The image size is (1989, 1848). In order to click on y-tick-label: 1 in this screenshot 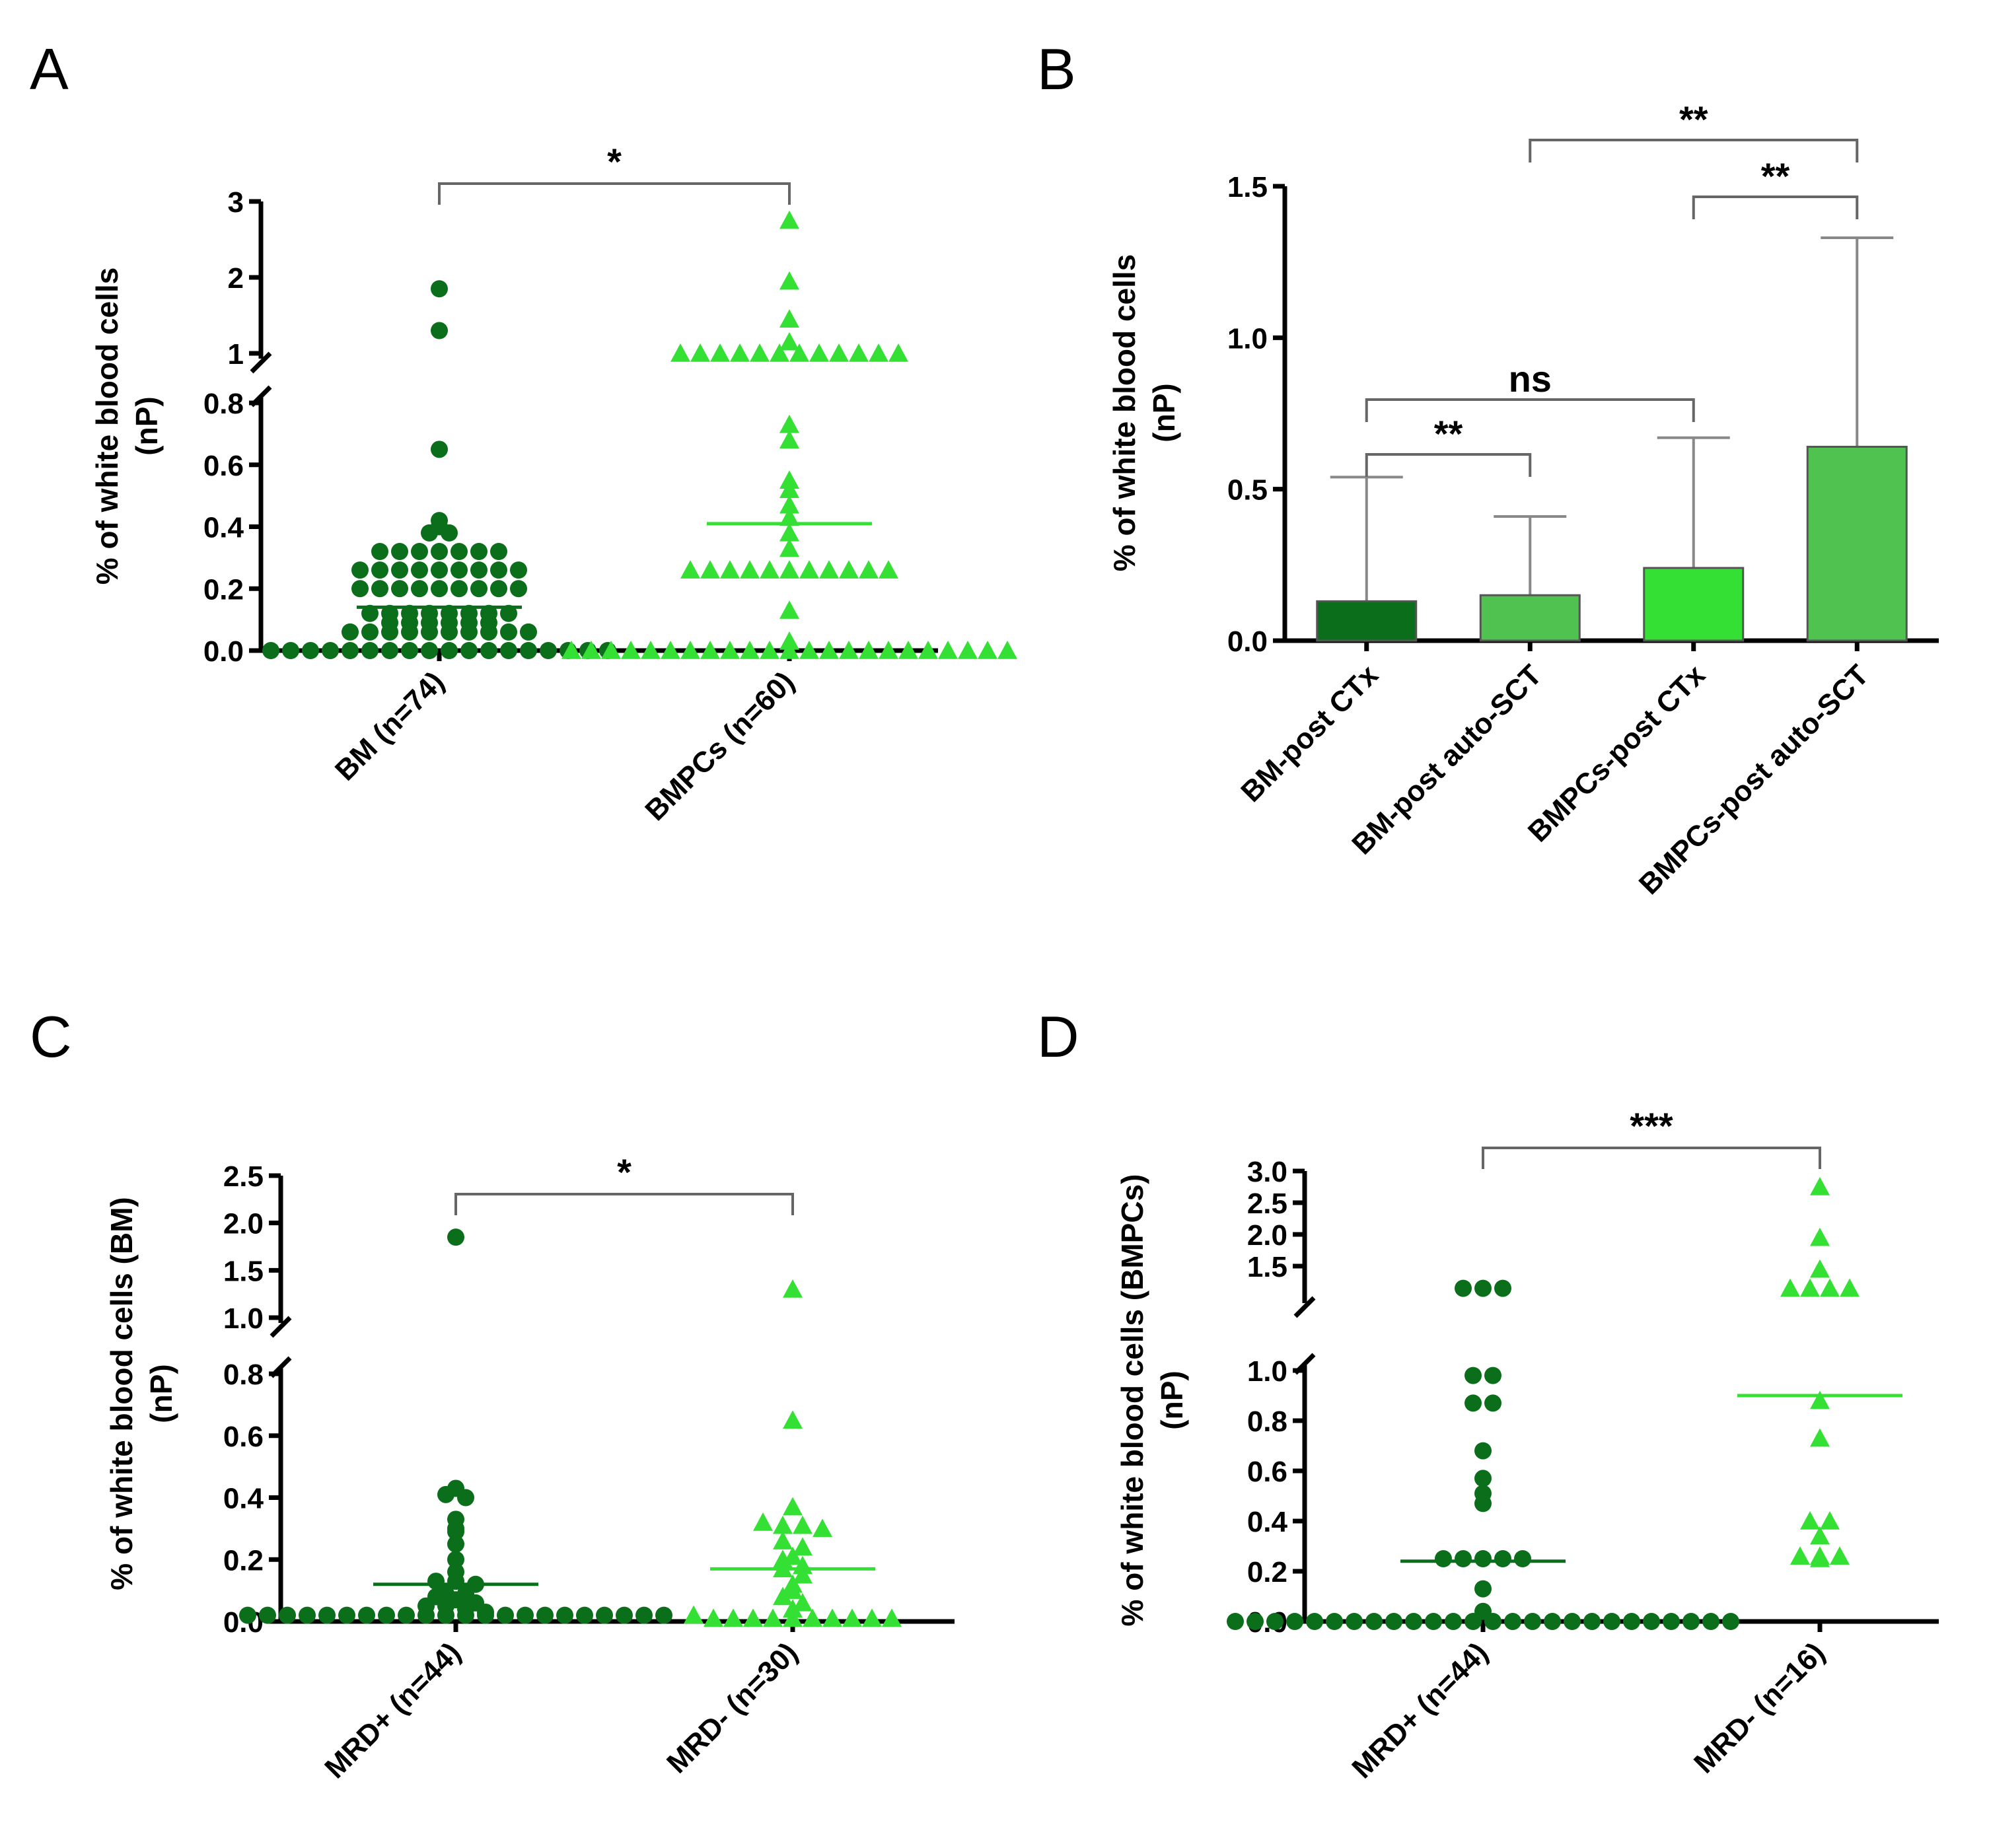, I will do `click(236, 354)`.